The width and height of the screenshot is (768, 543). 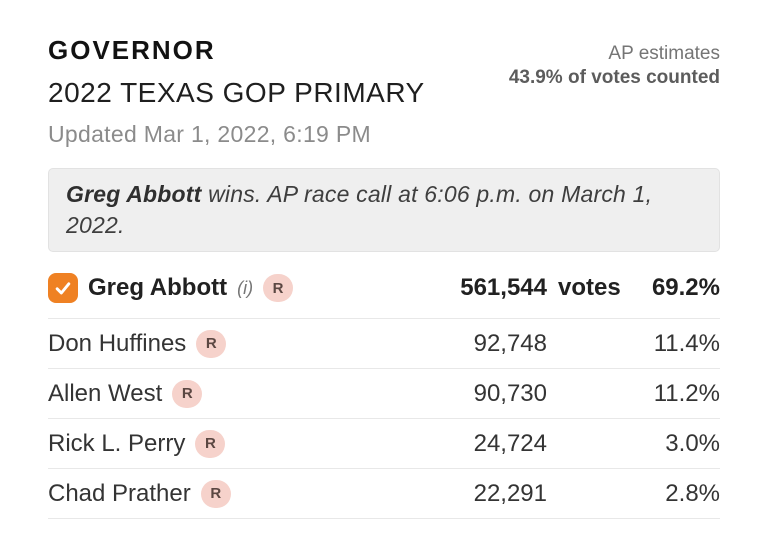 I want to click on candidate-row: Greg Abbott (i) R 561,544 votes 69.2%, so click(x=384, y=288).